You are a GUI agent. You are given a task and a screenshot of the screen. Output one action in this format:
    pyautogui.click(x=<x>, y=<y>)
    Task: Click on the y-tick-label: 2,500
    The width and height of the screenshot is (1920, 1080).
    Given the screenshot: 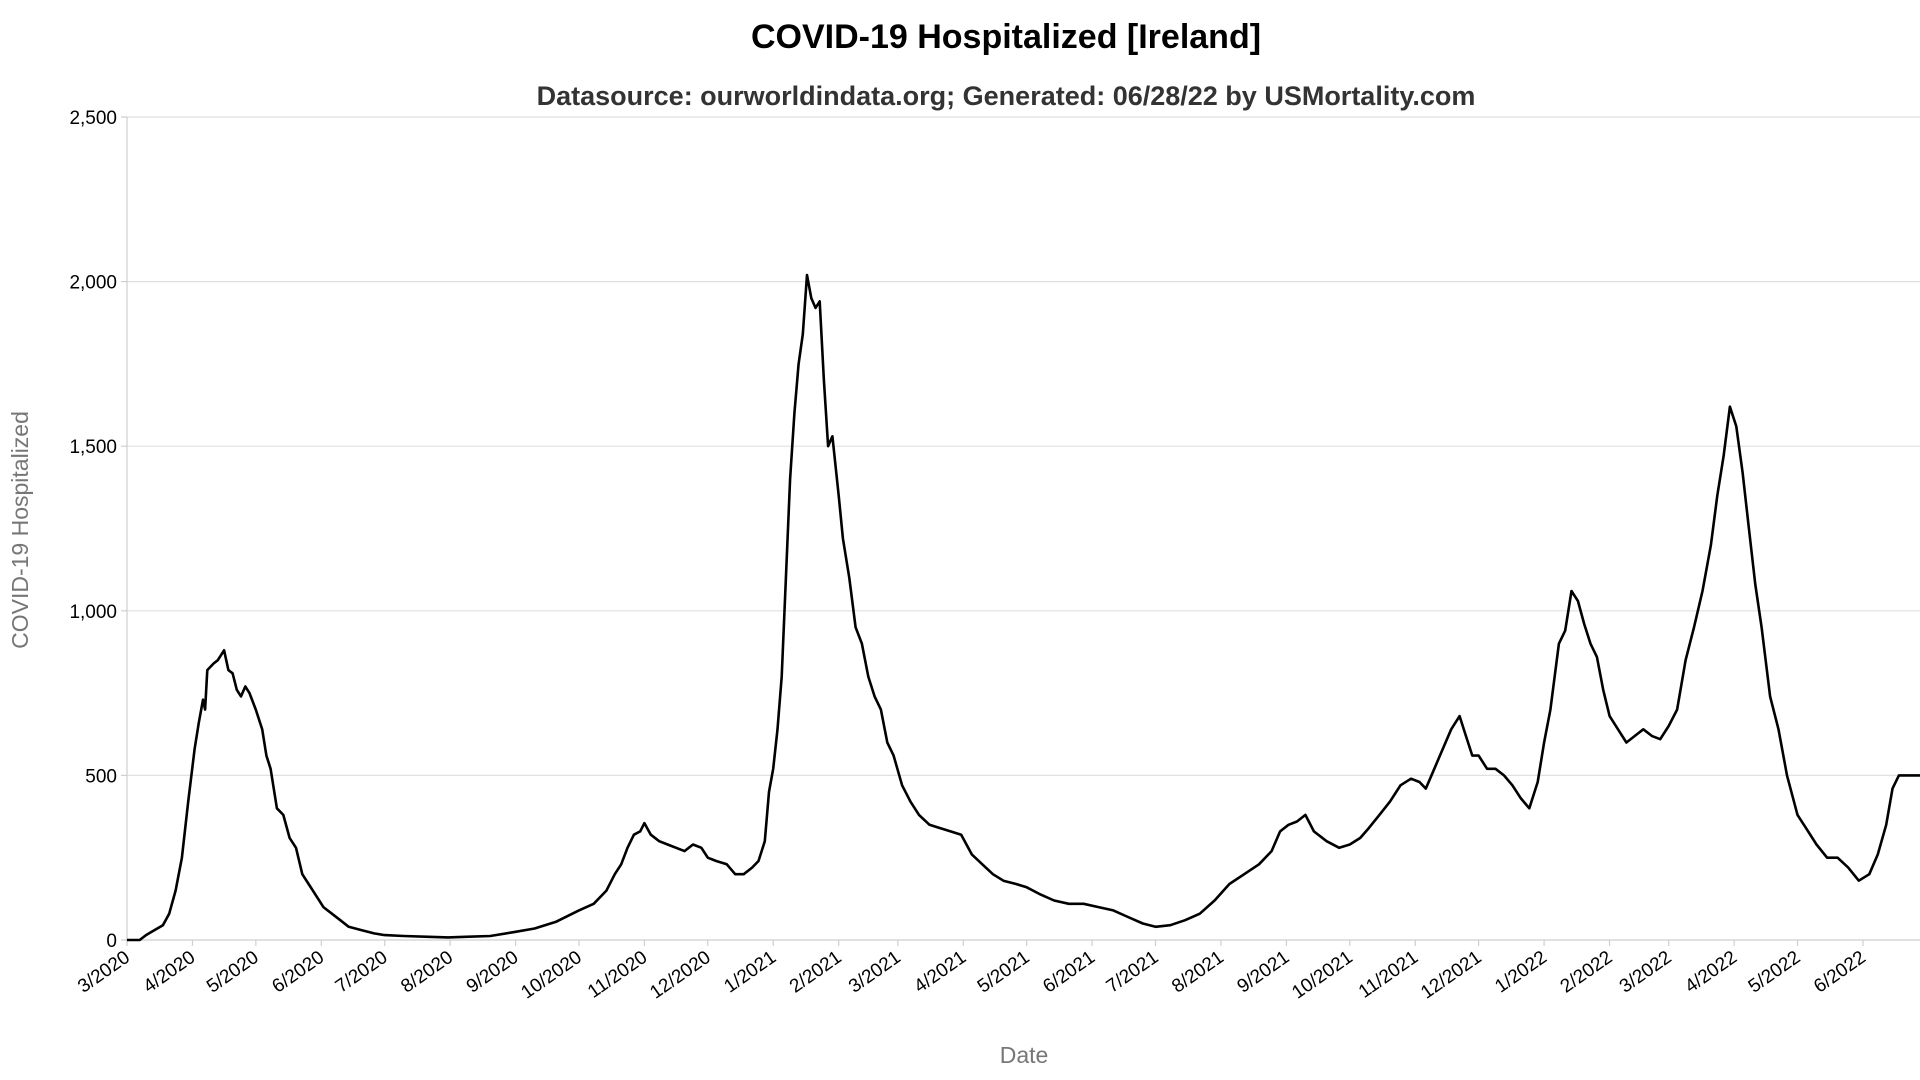 What is the action you would take?
    pyautogui.click(x=93, y=118)
    